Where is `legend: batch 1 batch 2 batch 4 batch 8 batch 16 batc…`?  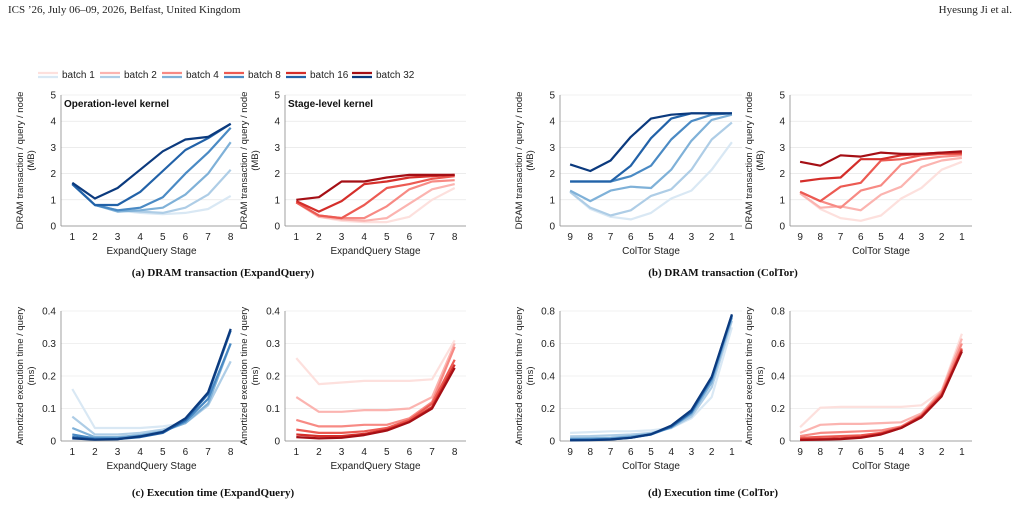 legend: batch 1 batch 2 batch 4 batch 8 batch 16 batc… is located at coordinates (226, 75).